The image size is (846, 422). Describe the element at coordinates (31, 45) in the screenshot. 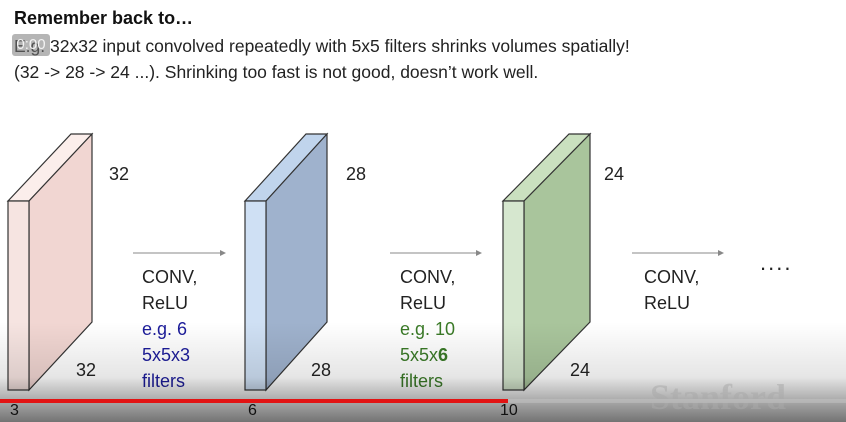

I see `time-badge: 0:00` at that location.